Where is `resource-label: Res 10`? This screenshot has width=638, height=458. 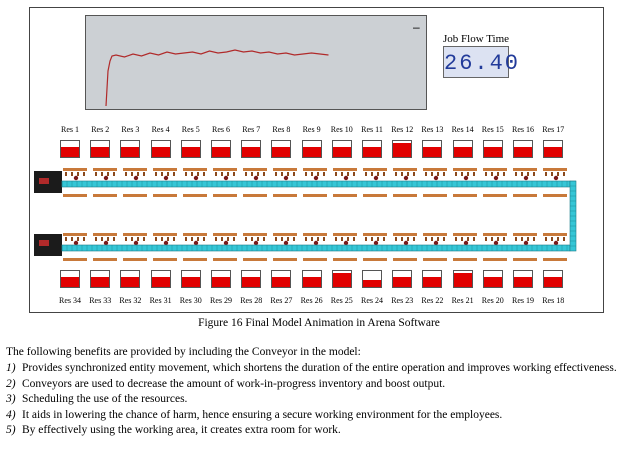
resource-label: Res 10 is located at coordinates (341, 129).